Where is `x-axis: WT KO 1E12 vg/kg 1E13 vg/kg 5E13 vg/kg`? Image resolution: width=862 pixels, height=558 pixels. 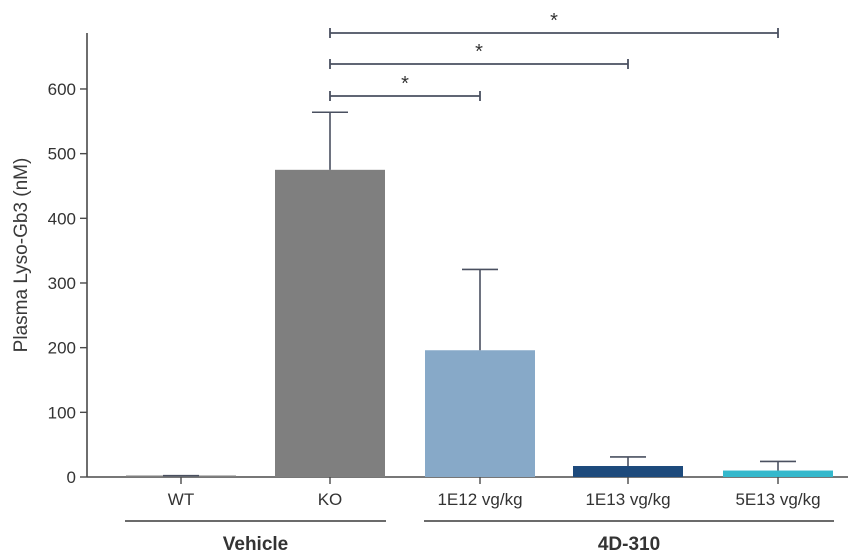 x-axis: WT KO 1E12 vg/kg 1E13 vg/kg 5E13 vg/kg is located at coordinates (467, 492).